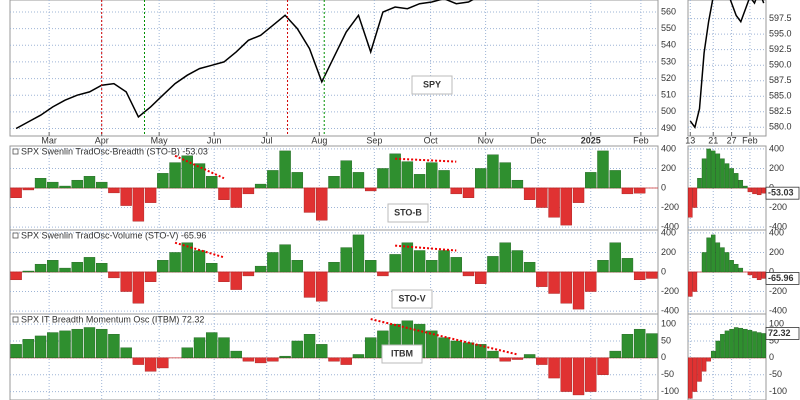  What do you see at coordinates (780, 96) in the screenshot?
I see `y-tick-label: 585.0` at bounding box center [780, 96].